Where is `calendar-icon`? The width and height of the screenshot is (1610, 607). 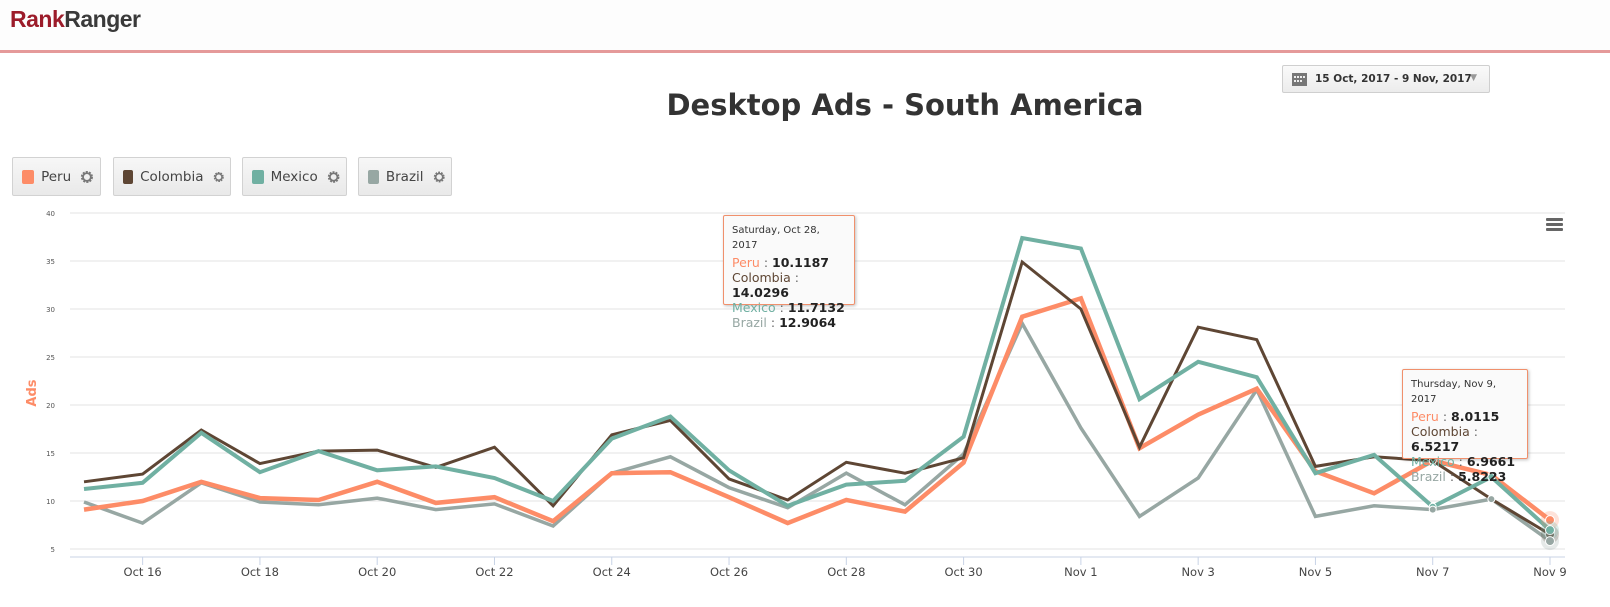 calendar-icon is located at coordinates (1299, 79).